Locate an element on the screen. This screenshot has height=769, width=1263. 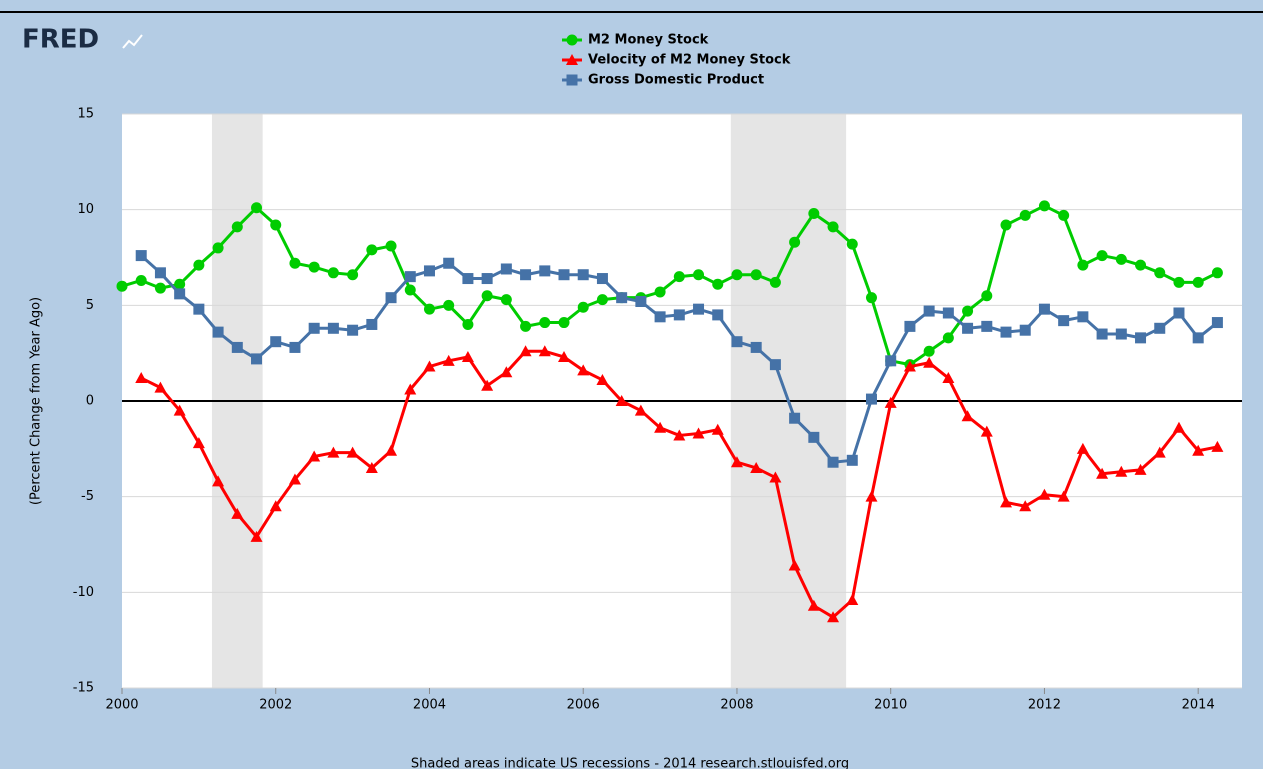
x-tick-label: 2000 is located at coordinates (121, 705).